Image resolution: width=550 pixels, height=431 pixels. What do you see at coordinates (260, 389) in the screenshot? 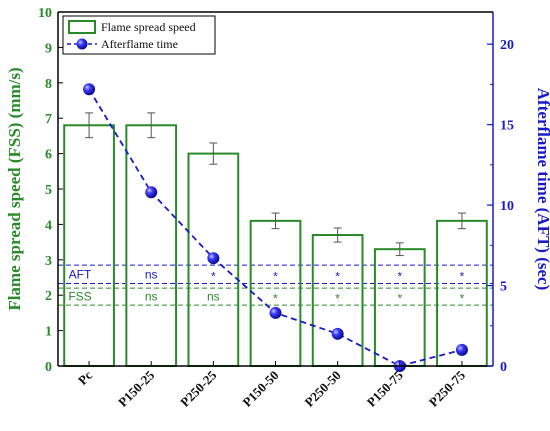
I see `x-tick-label-P150-50: P150-50` at bounding box center [260, 389].